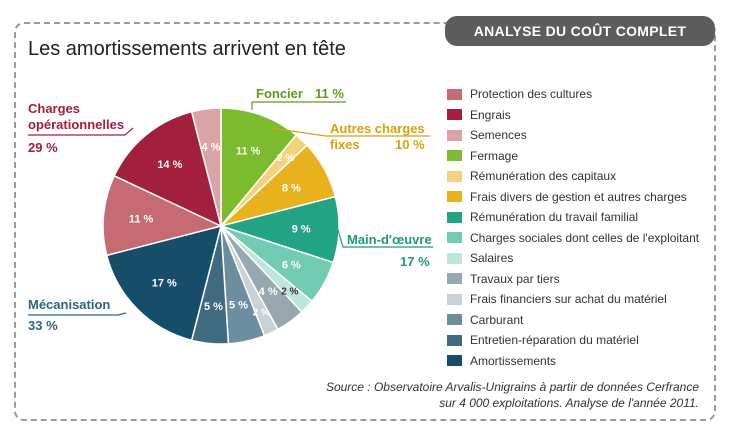 This screenshot has height=442, width=747. What do you see at coordinates (248, 152) in the screenshot?
I see `pie-slice-label-1: 11 %` at bounding box center [248, 152].